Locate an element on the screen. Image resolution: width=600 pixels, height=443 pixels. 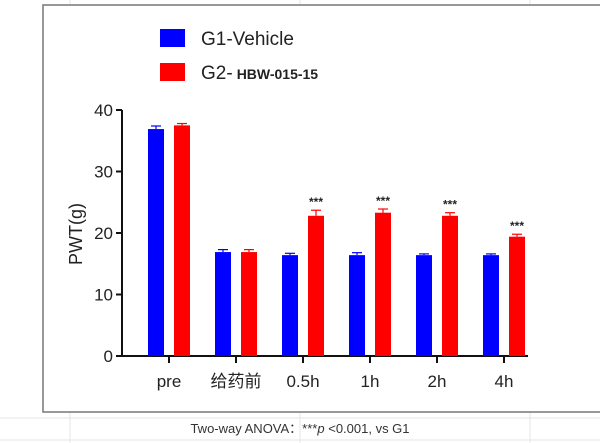
x-tick-label: pre is located at coordinates (169, 381).